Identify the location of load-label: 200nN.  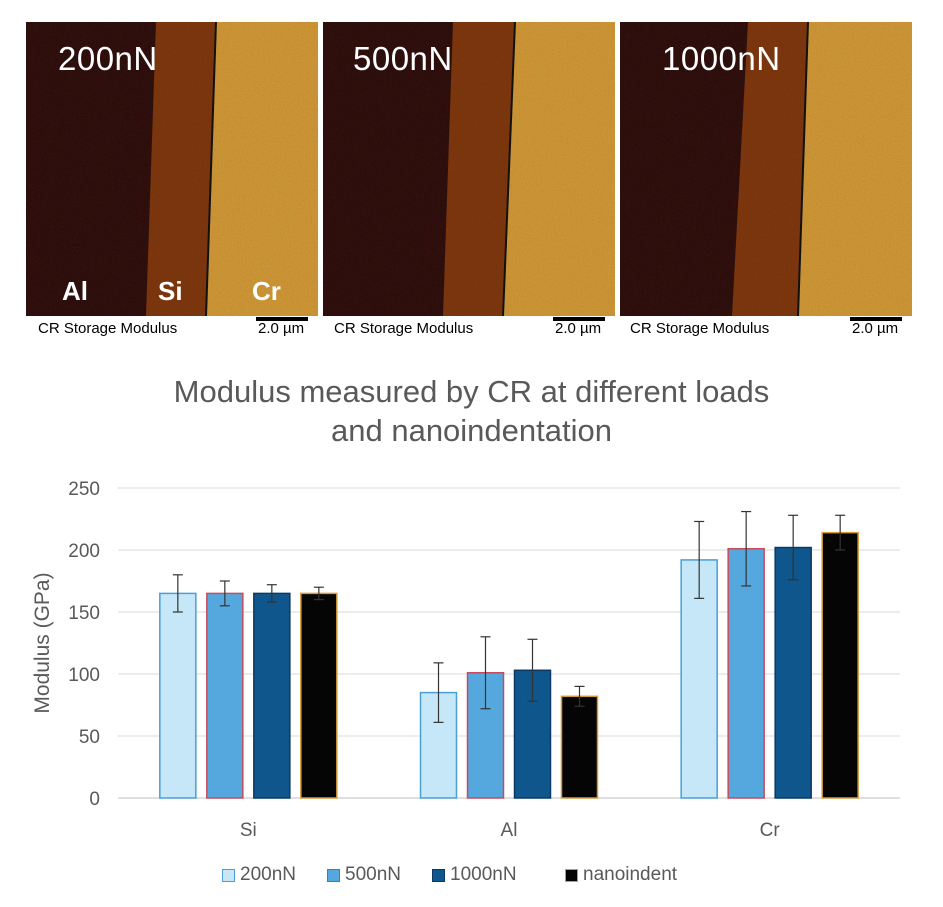
(108, 58).